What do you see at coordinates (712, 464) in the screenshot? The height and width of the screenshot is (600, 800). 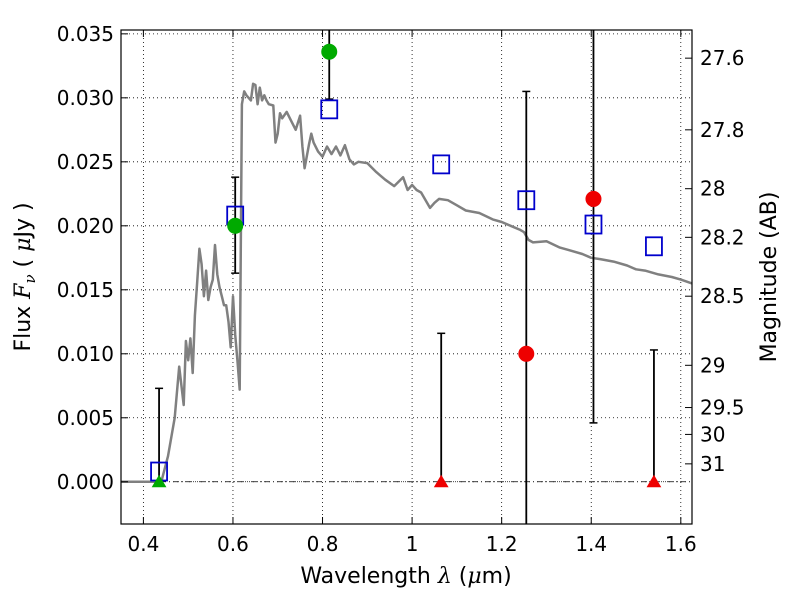 I see `y2-tick-label: 31` at bounding box center [712, 464].